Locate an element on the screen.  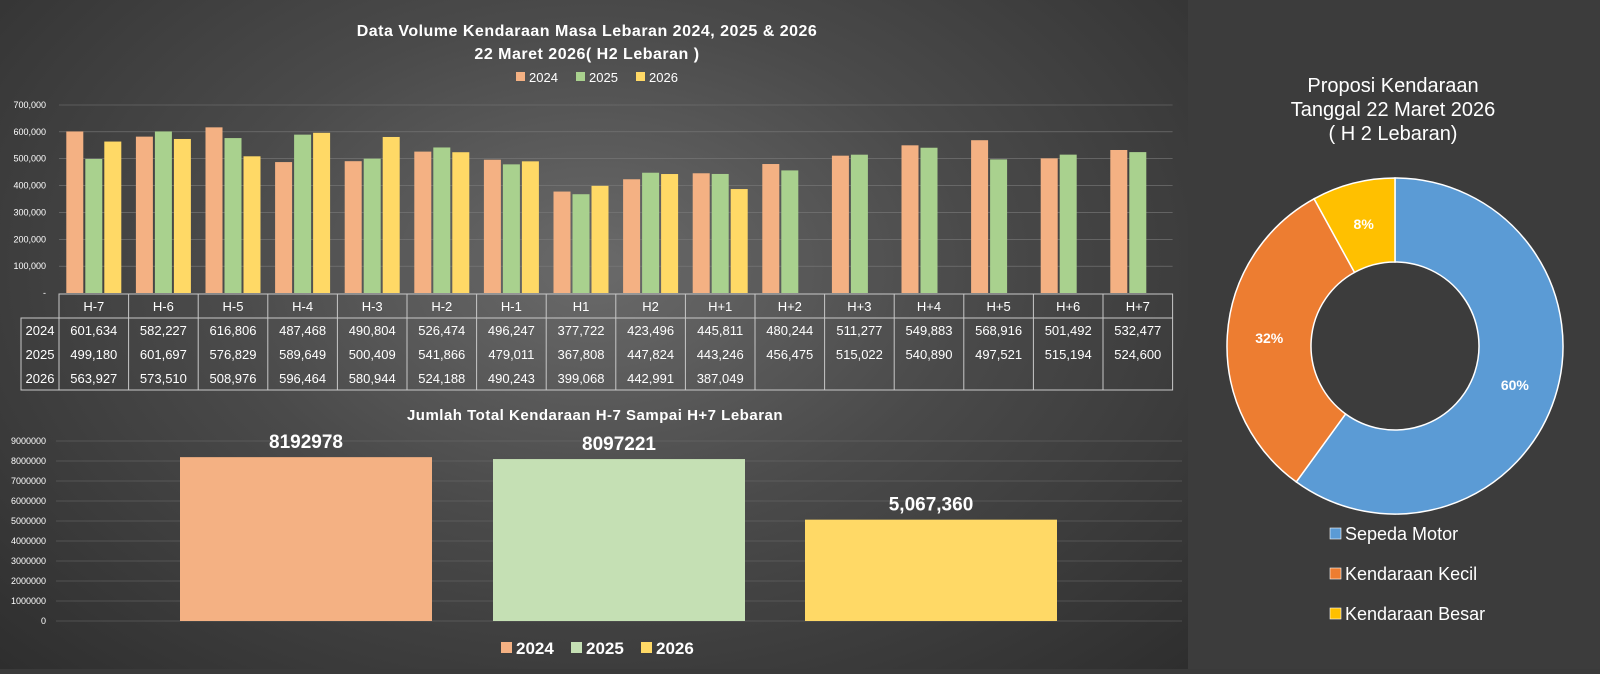
bar-2025-H2 is located at coordinates (651, 232).